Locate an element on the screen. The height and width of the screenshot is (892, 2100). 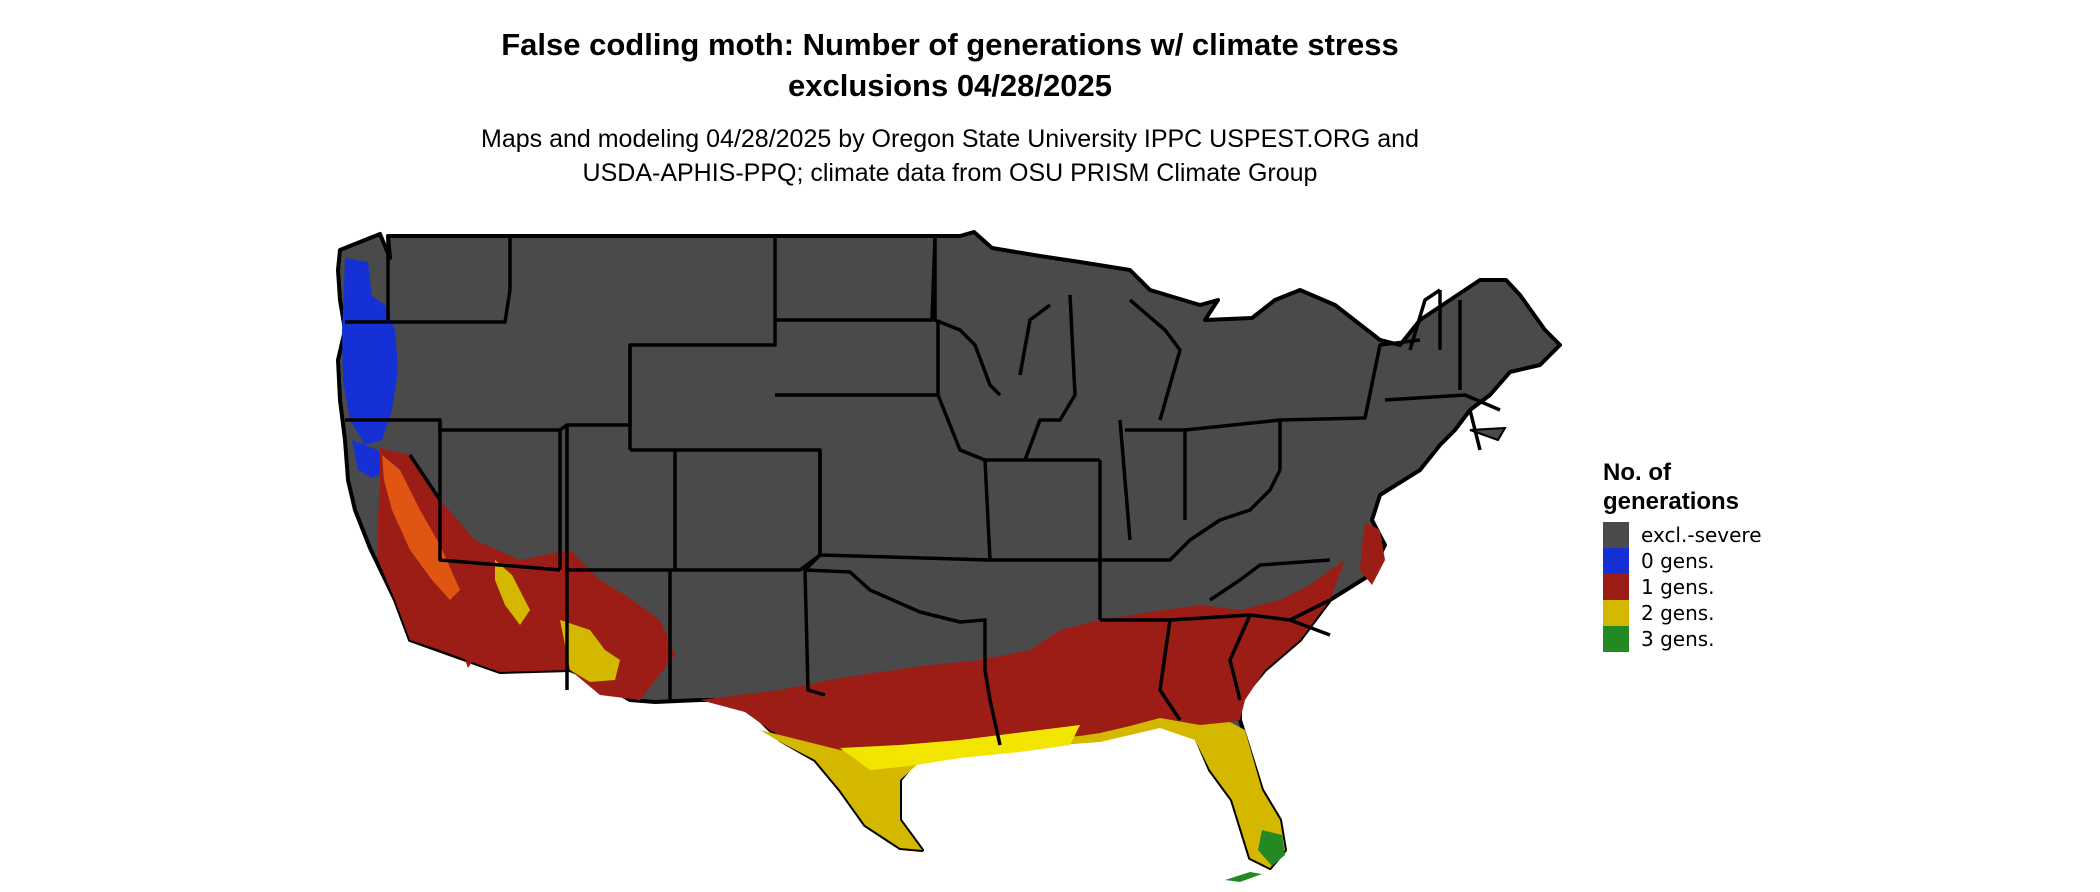
zone-1-gens-orange-valley is located at coordinates (421, 527).